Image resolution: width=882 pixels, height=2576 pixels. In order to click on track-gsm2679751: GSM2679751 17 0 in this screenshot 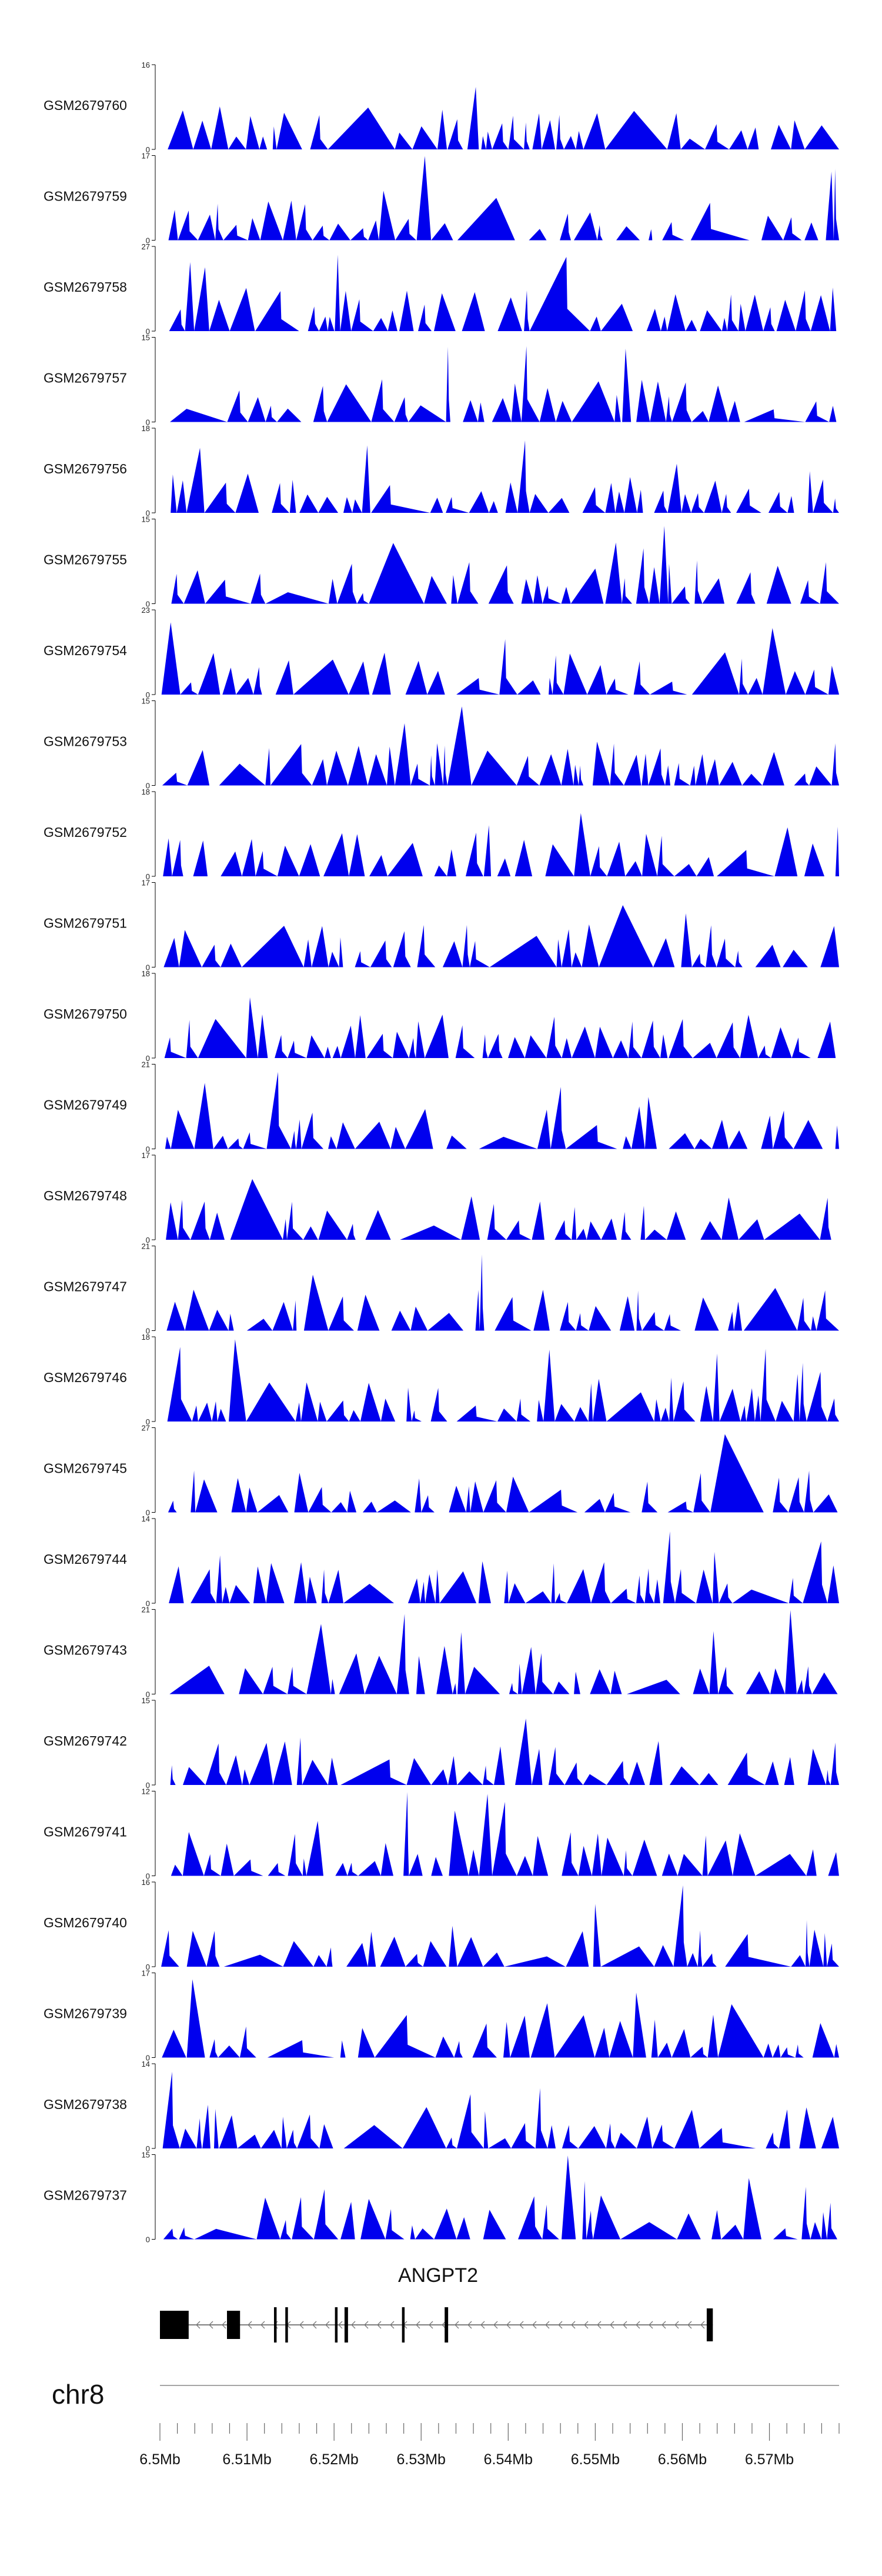, I will do `click(448, 925)`.